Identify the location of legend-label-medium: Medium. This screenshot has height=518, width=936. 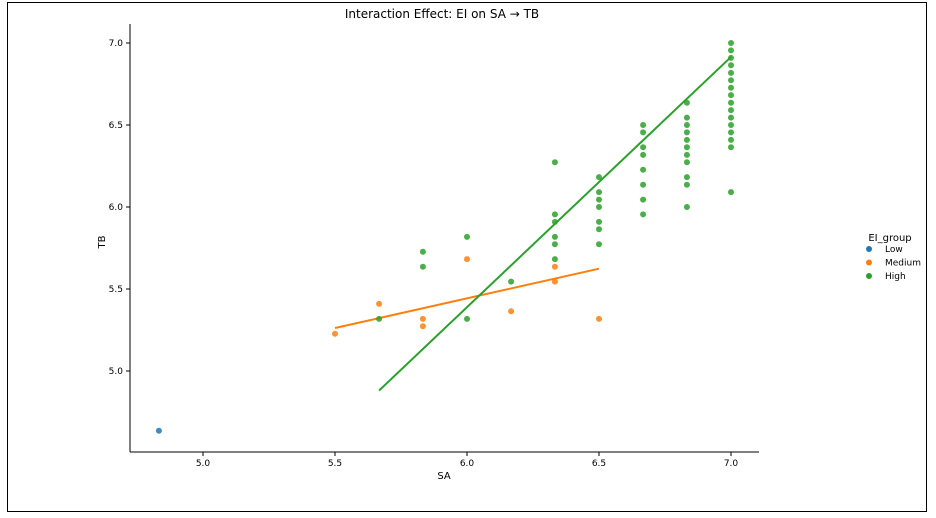
(903, 264).